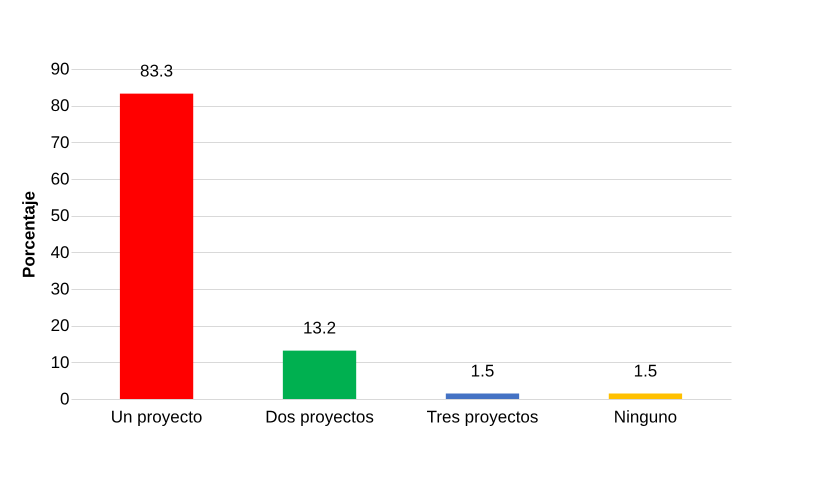  I want to click on x-tick-label: Dos proyectos, so click(319, 417).